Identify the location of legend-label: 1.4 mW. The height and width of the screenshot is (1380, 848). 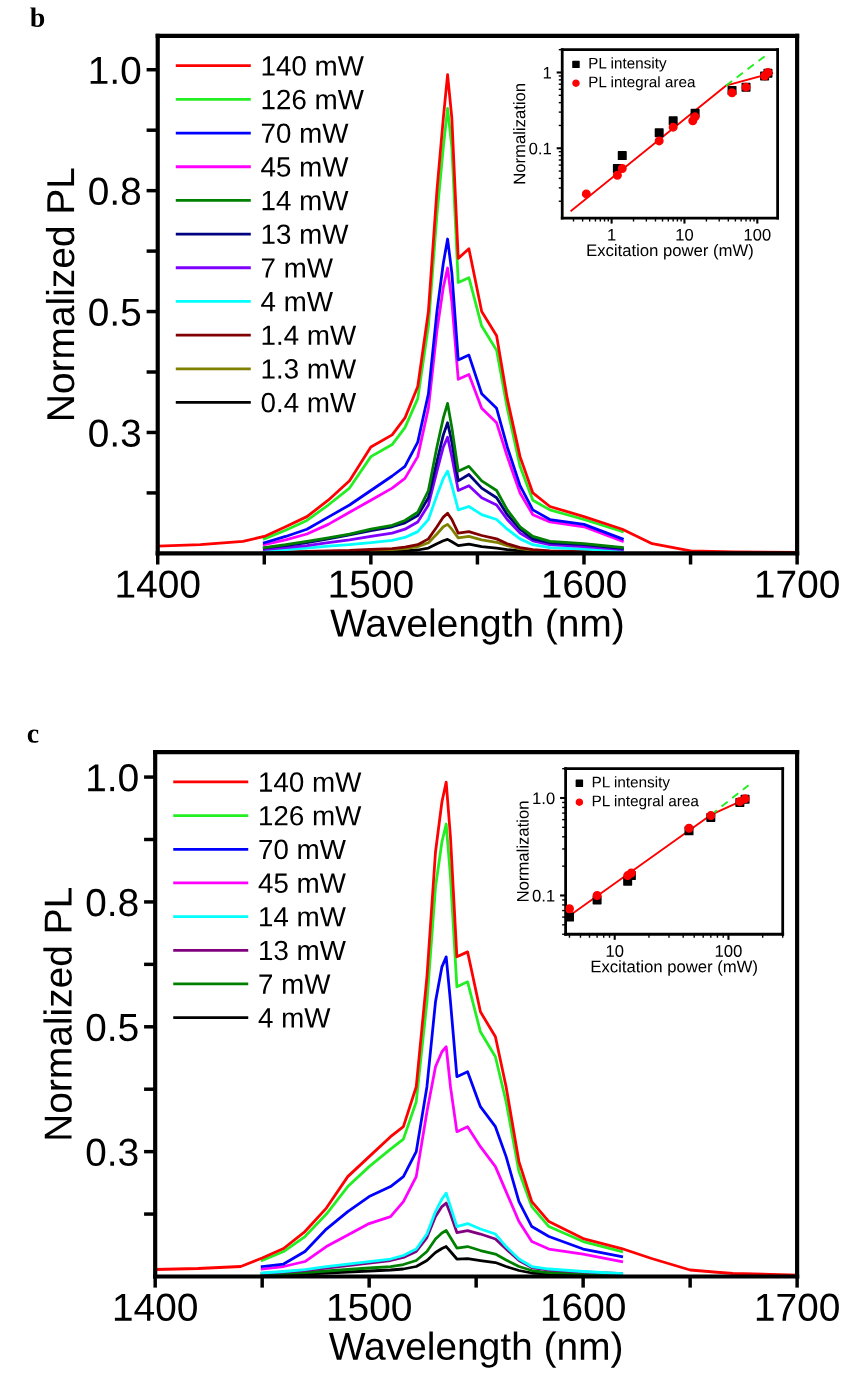
(309, 335).